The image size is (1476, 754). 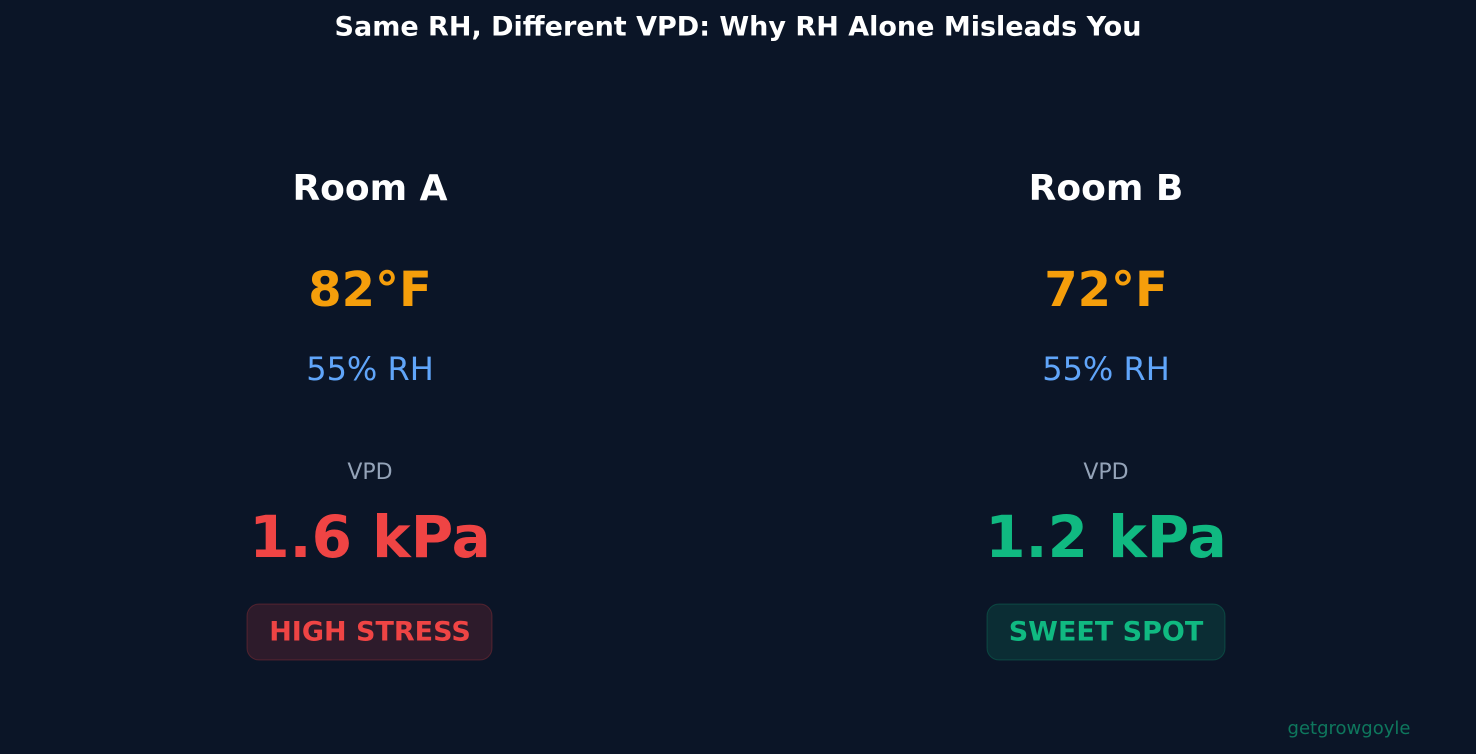 I want to click on vpd-value: 1.2 kPa, so click(x=1106, y=537).